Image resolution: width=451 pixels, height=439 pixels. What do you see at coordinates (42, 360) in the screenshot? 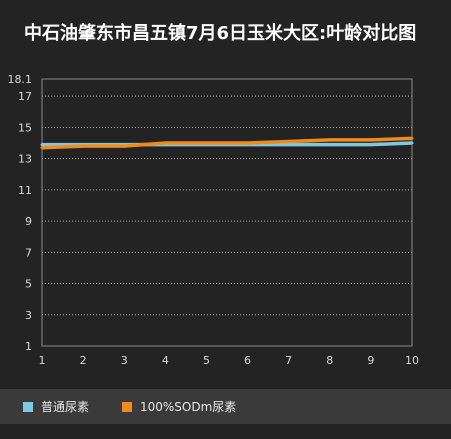
I see `x-tick-label: 1` at bounding box center [42, 360].